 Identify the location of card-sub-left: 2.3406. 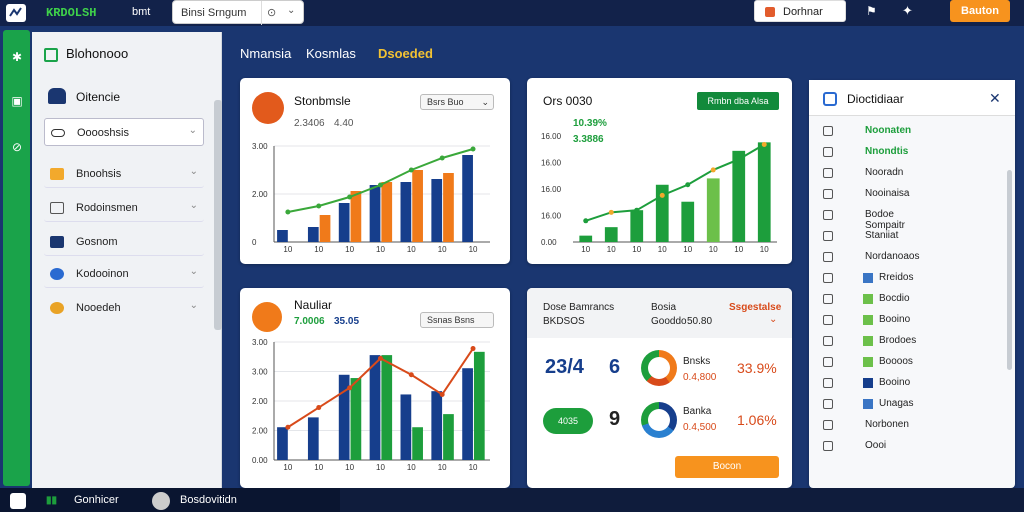
(309, 123).